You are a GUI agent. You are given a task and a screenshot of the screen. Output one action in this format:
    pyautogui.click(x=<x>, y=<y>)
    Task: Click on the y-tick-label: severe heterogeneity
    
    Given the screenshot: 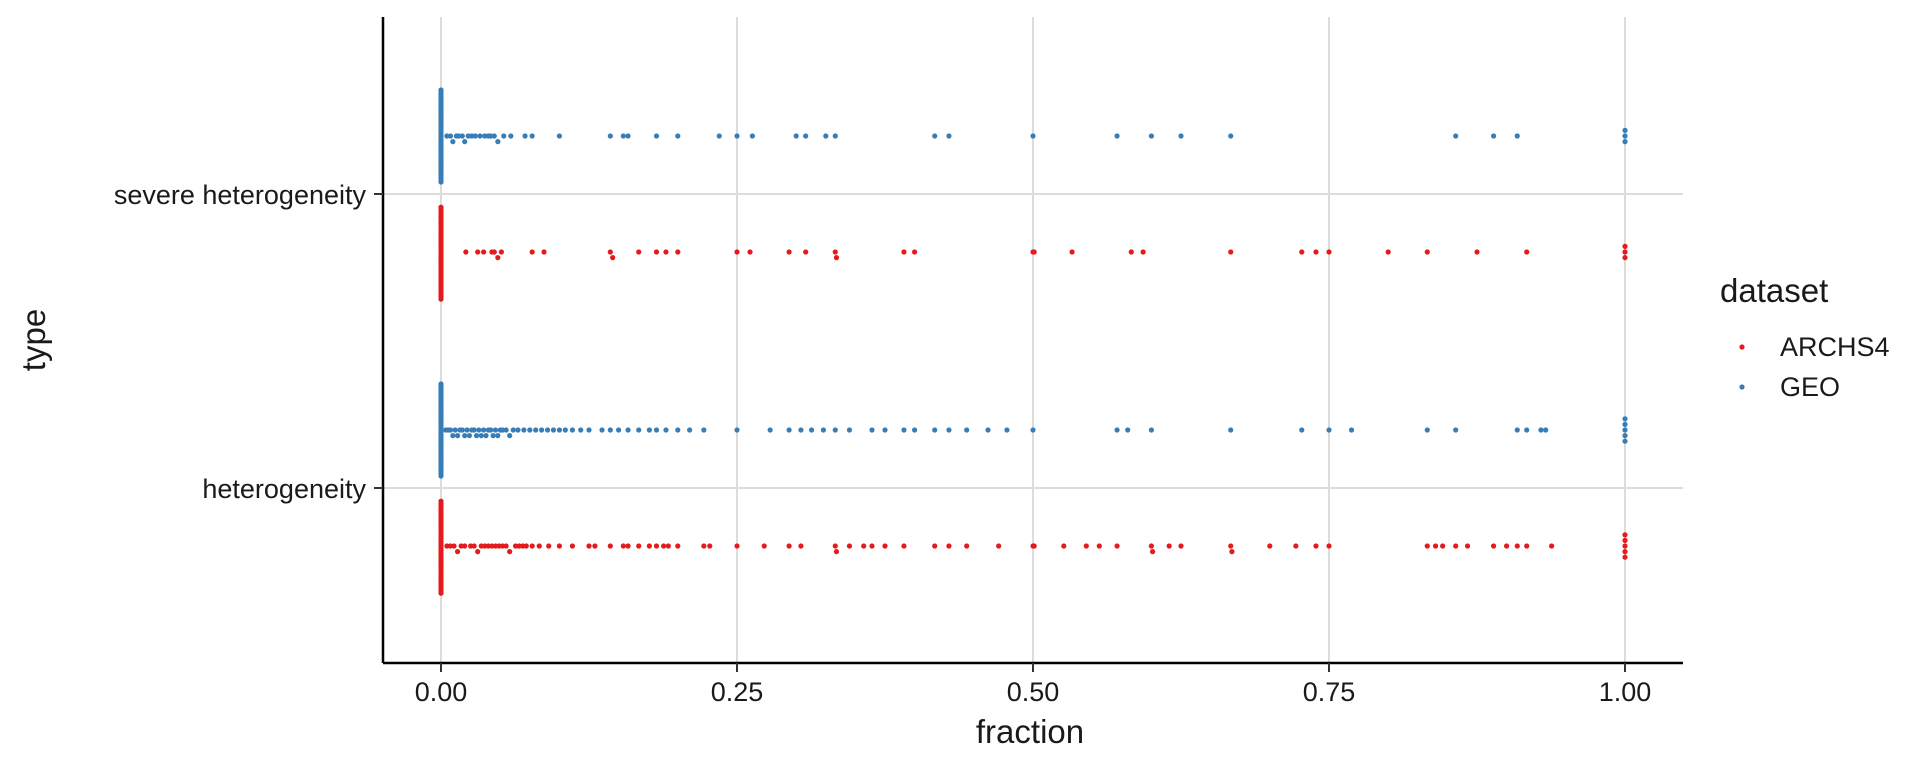 What is the action you would take?
    pyautogui.click(x=240, y=195)
    